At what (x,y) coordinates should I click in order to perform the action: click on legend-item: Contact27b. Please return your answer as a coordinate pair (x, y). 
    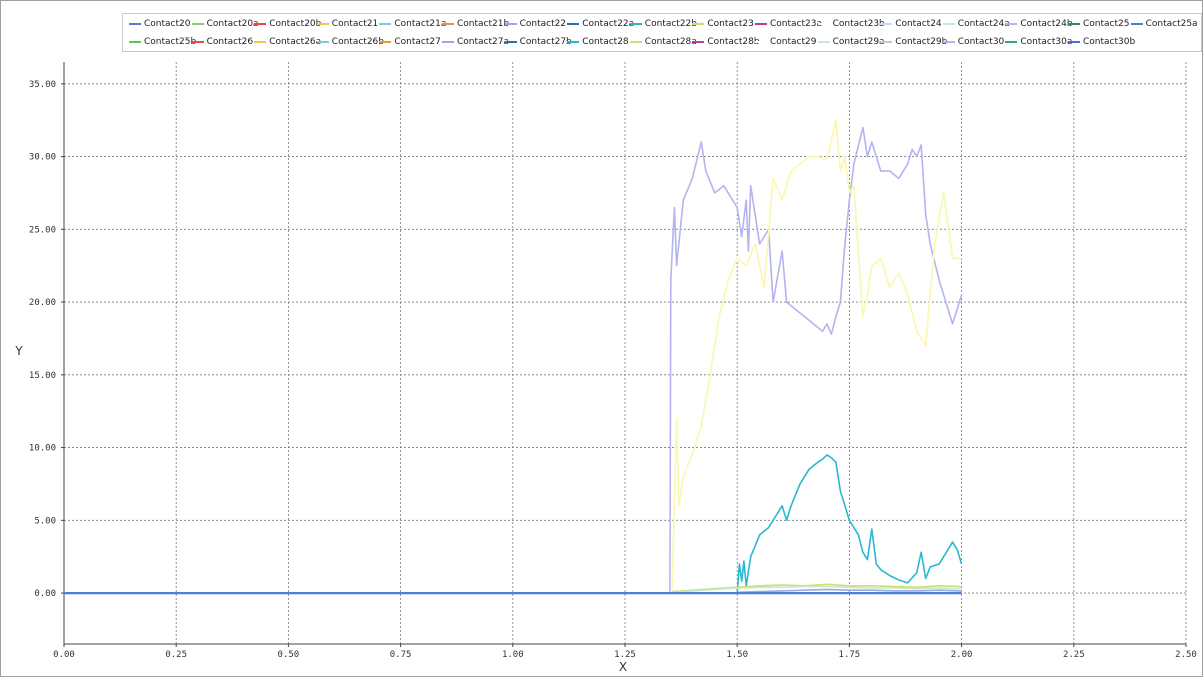
    Looking at the image, I should click on (538, 42).